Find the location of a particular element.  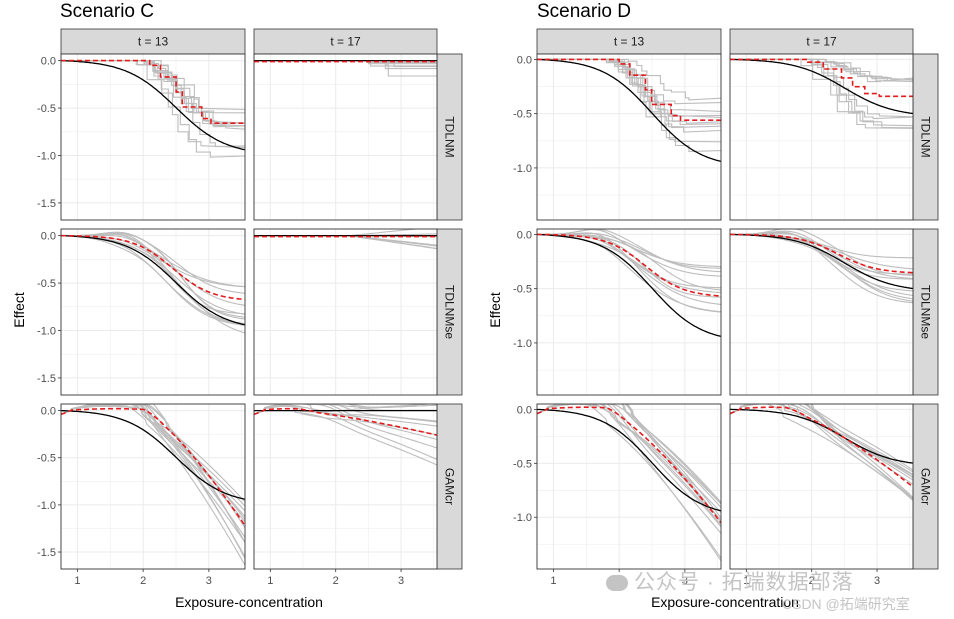

column-strip-label: t = 13 is located at coordinates (629, 42).